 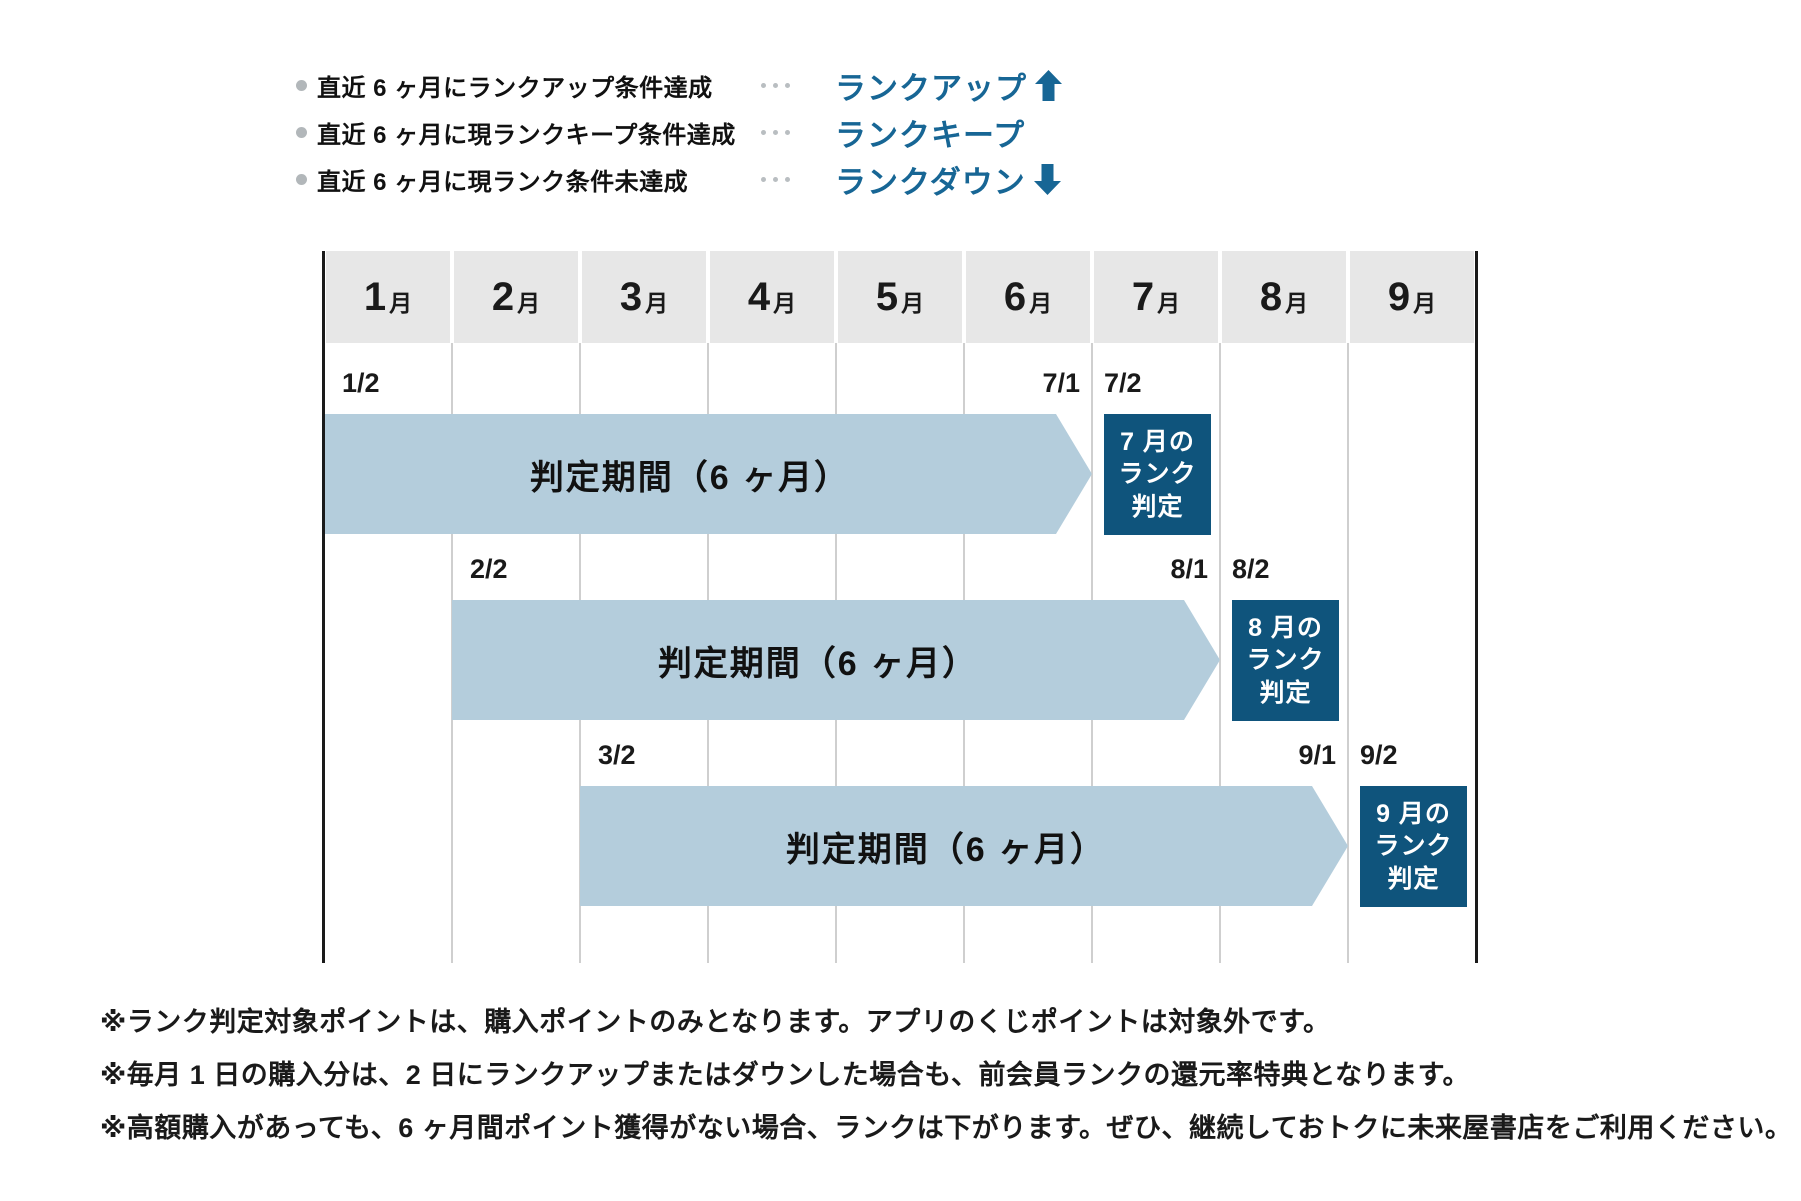 I want to click on legend-condition: 直近 6 ヶ月にランクアップ条件達成, so click(x=515, y=88).